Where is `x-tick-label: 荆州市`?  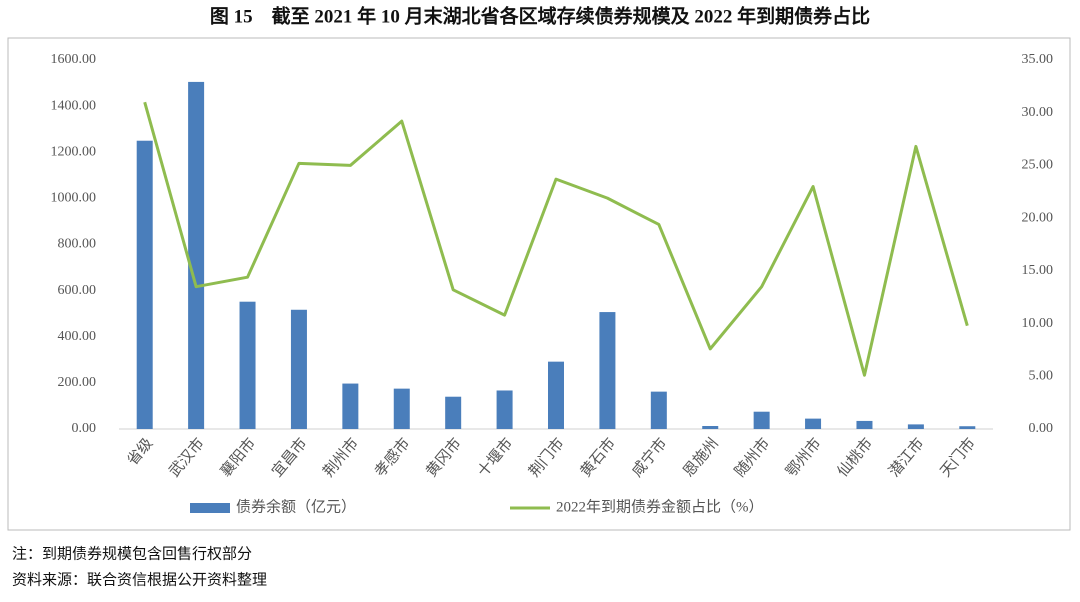 x-tick-label: 荆州市 is located at coordinates (341, 457).